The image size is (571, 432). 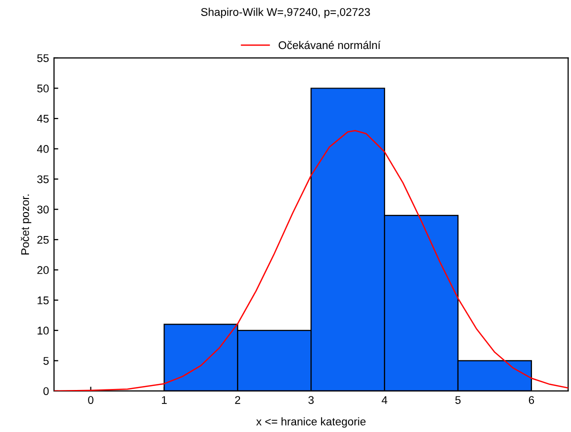 What do you see at coordinates (164, 400) in the screenshot?
I see `x-tick-label: 1` at bounding box center [164, 400].